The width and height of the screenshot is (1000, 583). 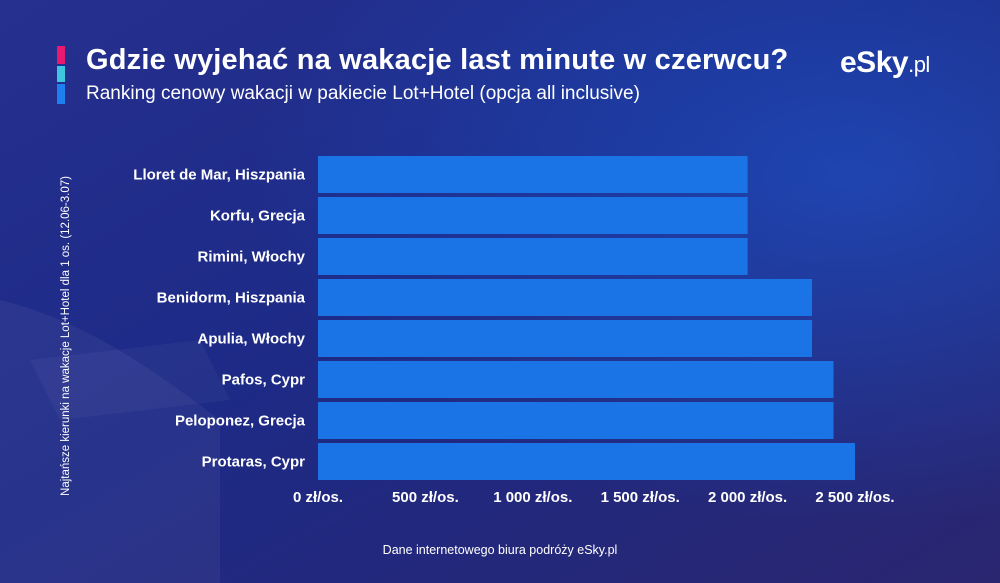 What do you see at coordinates (264, 380) in the screenshot?
I see `category-label-5: Pafos, Cypr` at bounding box center [264, 380].